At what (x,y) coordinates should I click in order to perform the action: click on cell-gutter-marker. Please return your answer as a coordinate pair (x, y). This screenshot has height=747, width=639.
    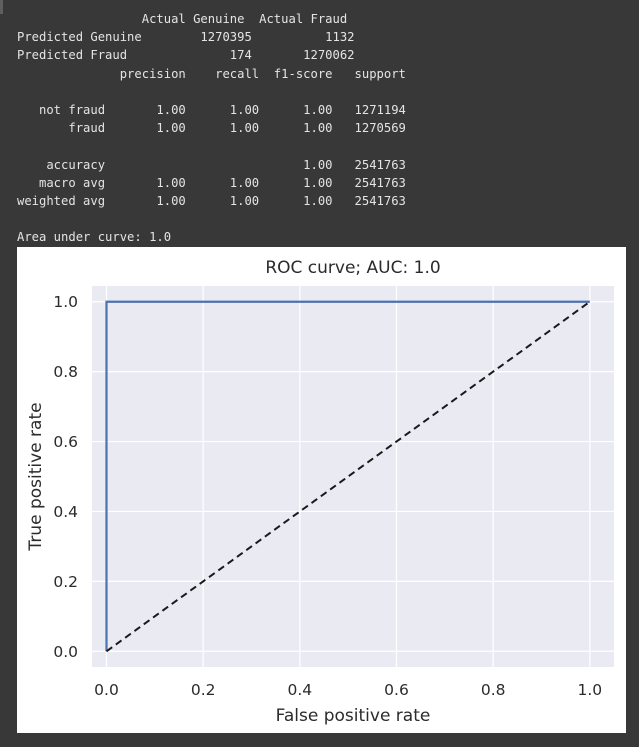
    Looking at the image, I should click on (1, 7).